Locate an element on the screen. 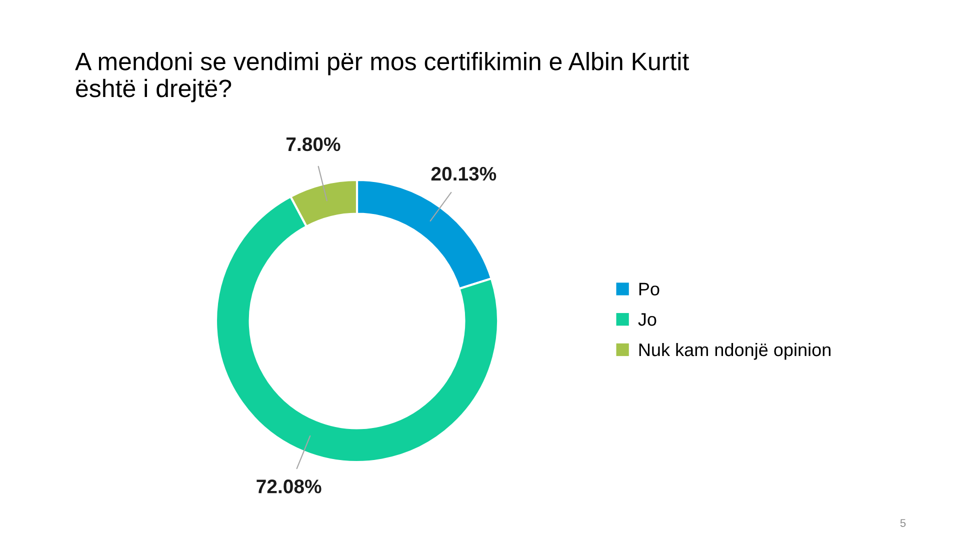 The height and width of the screenshot is (551, 980). chart-title: A mendoni se vendimi për mos certifikimin e Albin Kurtit është i drejtë? is located at coordinates (382, 77).